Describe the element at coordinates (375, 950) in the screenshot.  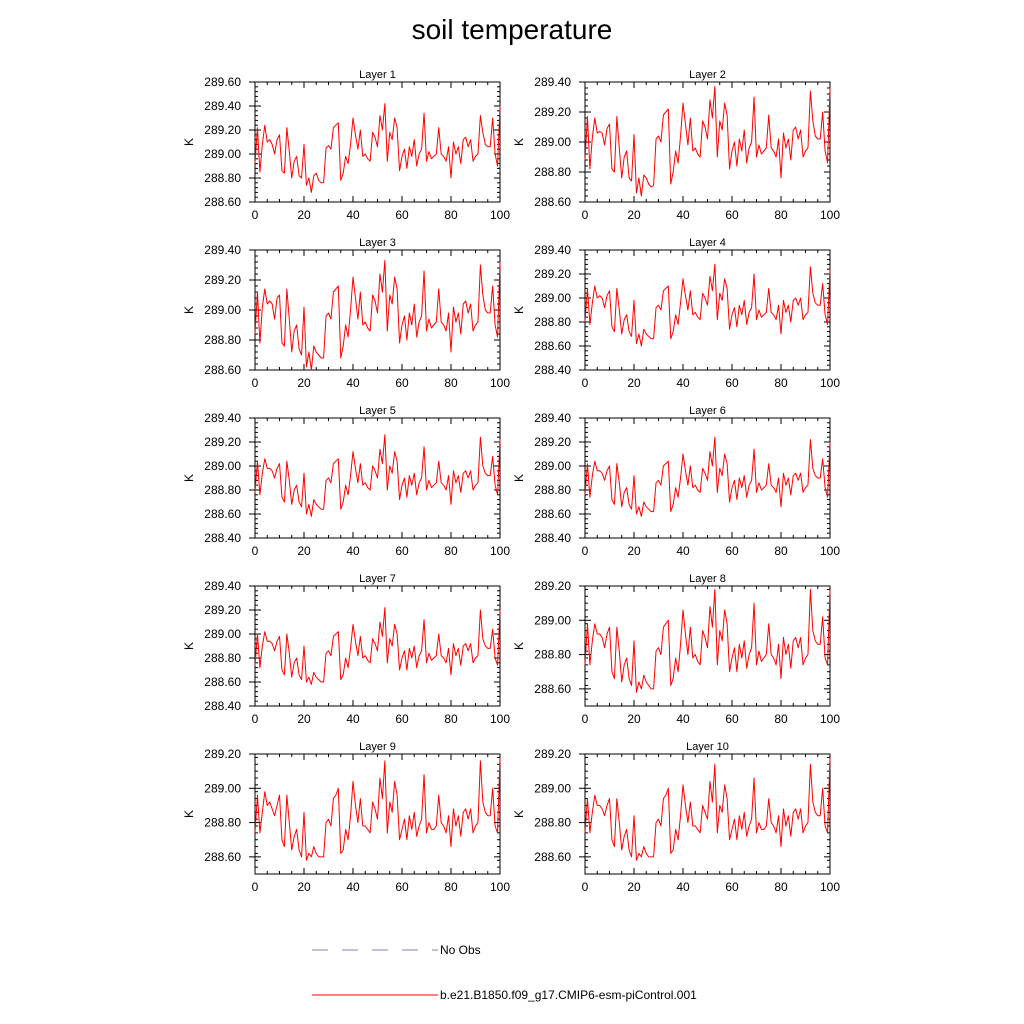
I see `legend-swatch-no-obs` at that location.